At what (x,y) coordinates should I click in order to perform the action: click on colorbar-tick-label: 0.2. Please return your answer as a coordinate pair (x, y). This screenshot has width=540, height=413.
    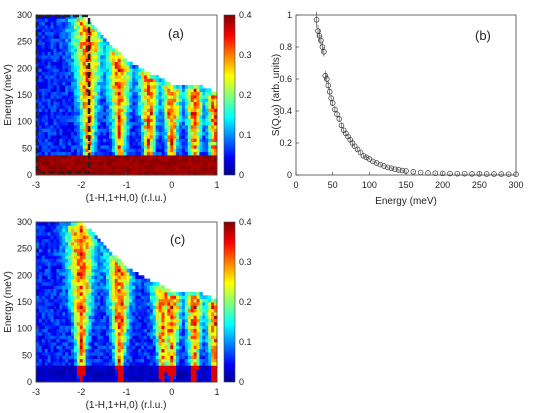
    Looking at the image, I should click on (245, 302).